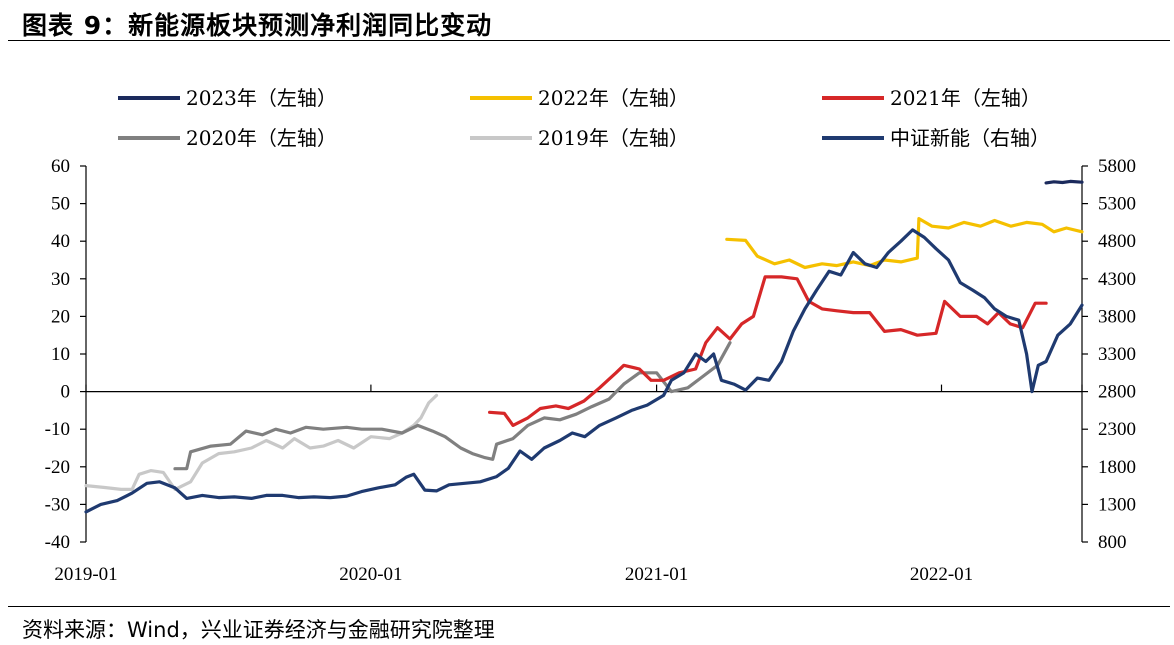 Image resolution: width=1174 pixels, height=645 pixels. What do you see at coordinates (589, 40) in the screenshot?
I see `title-divider` at bounding box center [589, 40].